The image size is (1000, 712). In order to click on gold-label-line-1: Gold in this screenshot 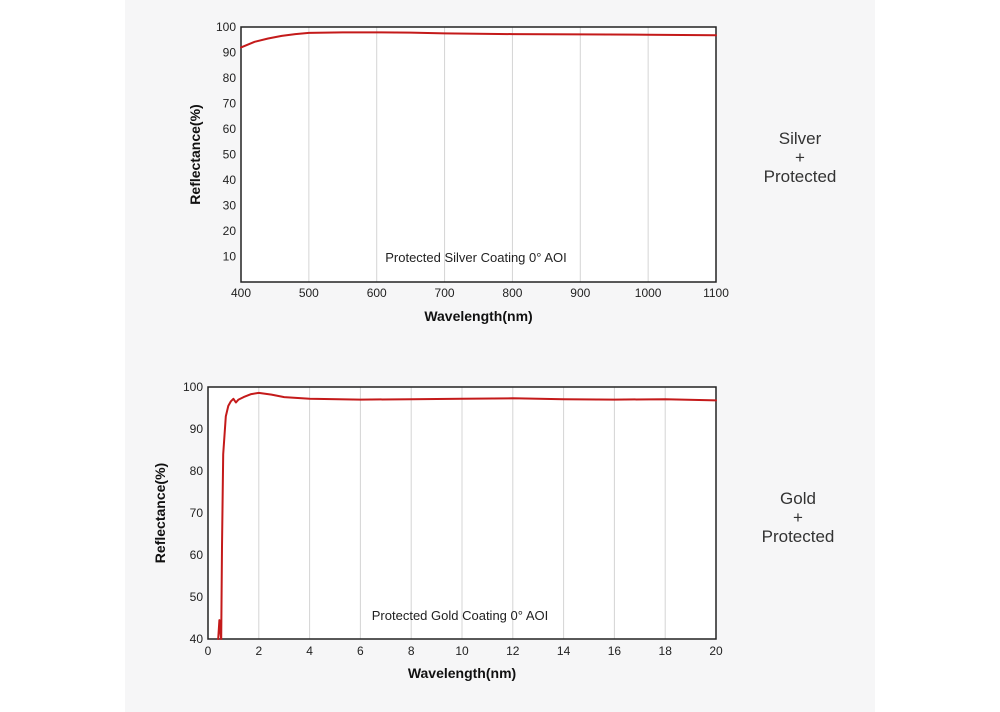, I will do `click(798, 498)`.